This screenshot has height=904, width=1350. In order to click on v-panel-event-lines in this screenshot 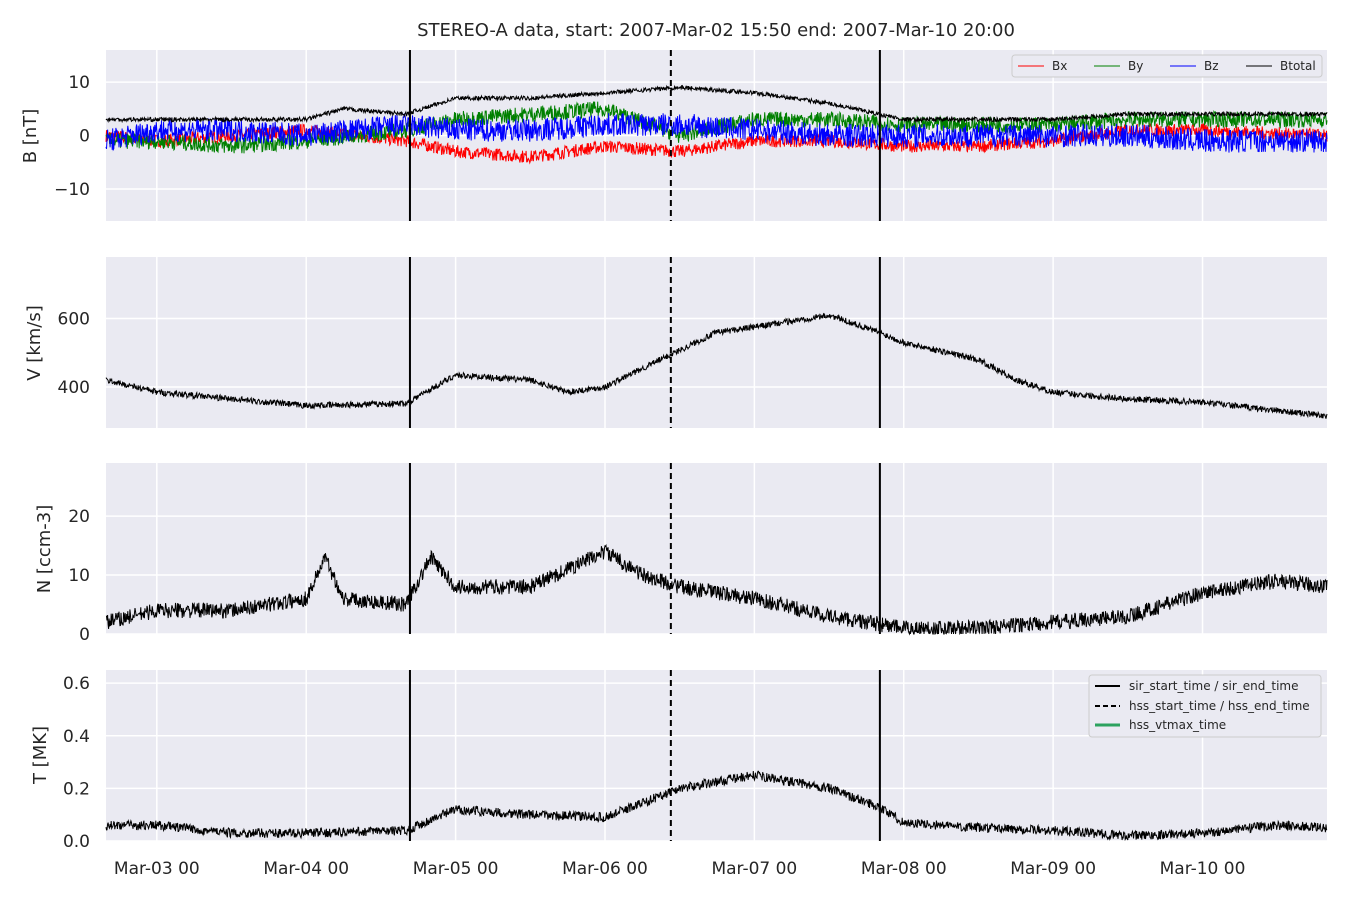, I will do `click(644, 342)`.